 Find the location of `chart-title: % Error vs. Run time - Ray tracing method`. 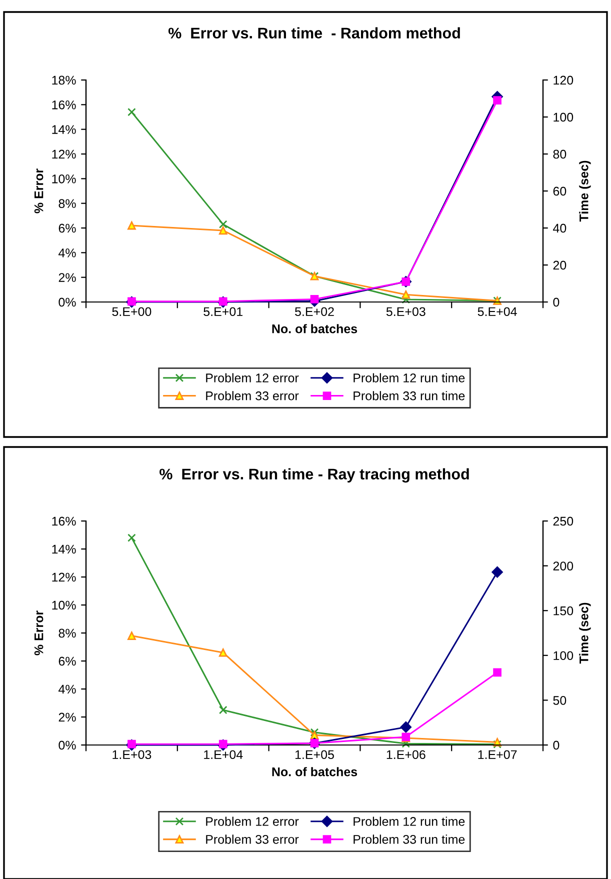

chart-title: % Error vs. Run time - Ray tracing method is located at coordinates (314, 475).